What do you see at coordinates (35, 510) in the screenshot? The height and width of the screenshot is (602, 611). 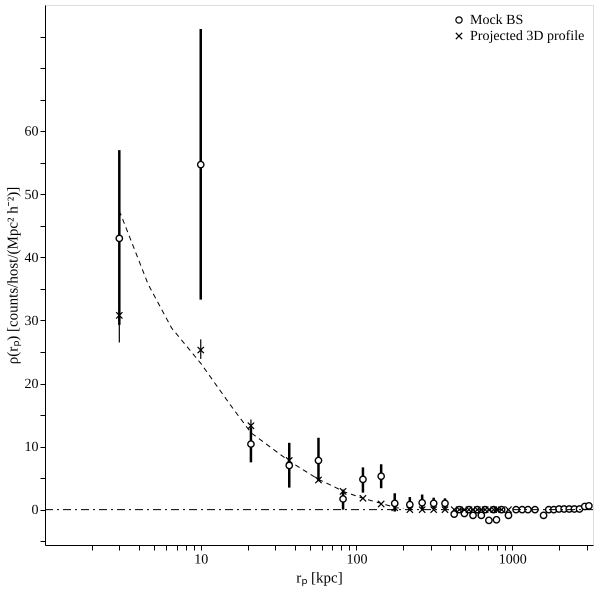 I see `y-tick-label: 0` at bounding box center [35, 510].